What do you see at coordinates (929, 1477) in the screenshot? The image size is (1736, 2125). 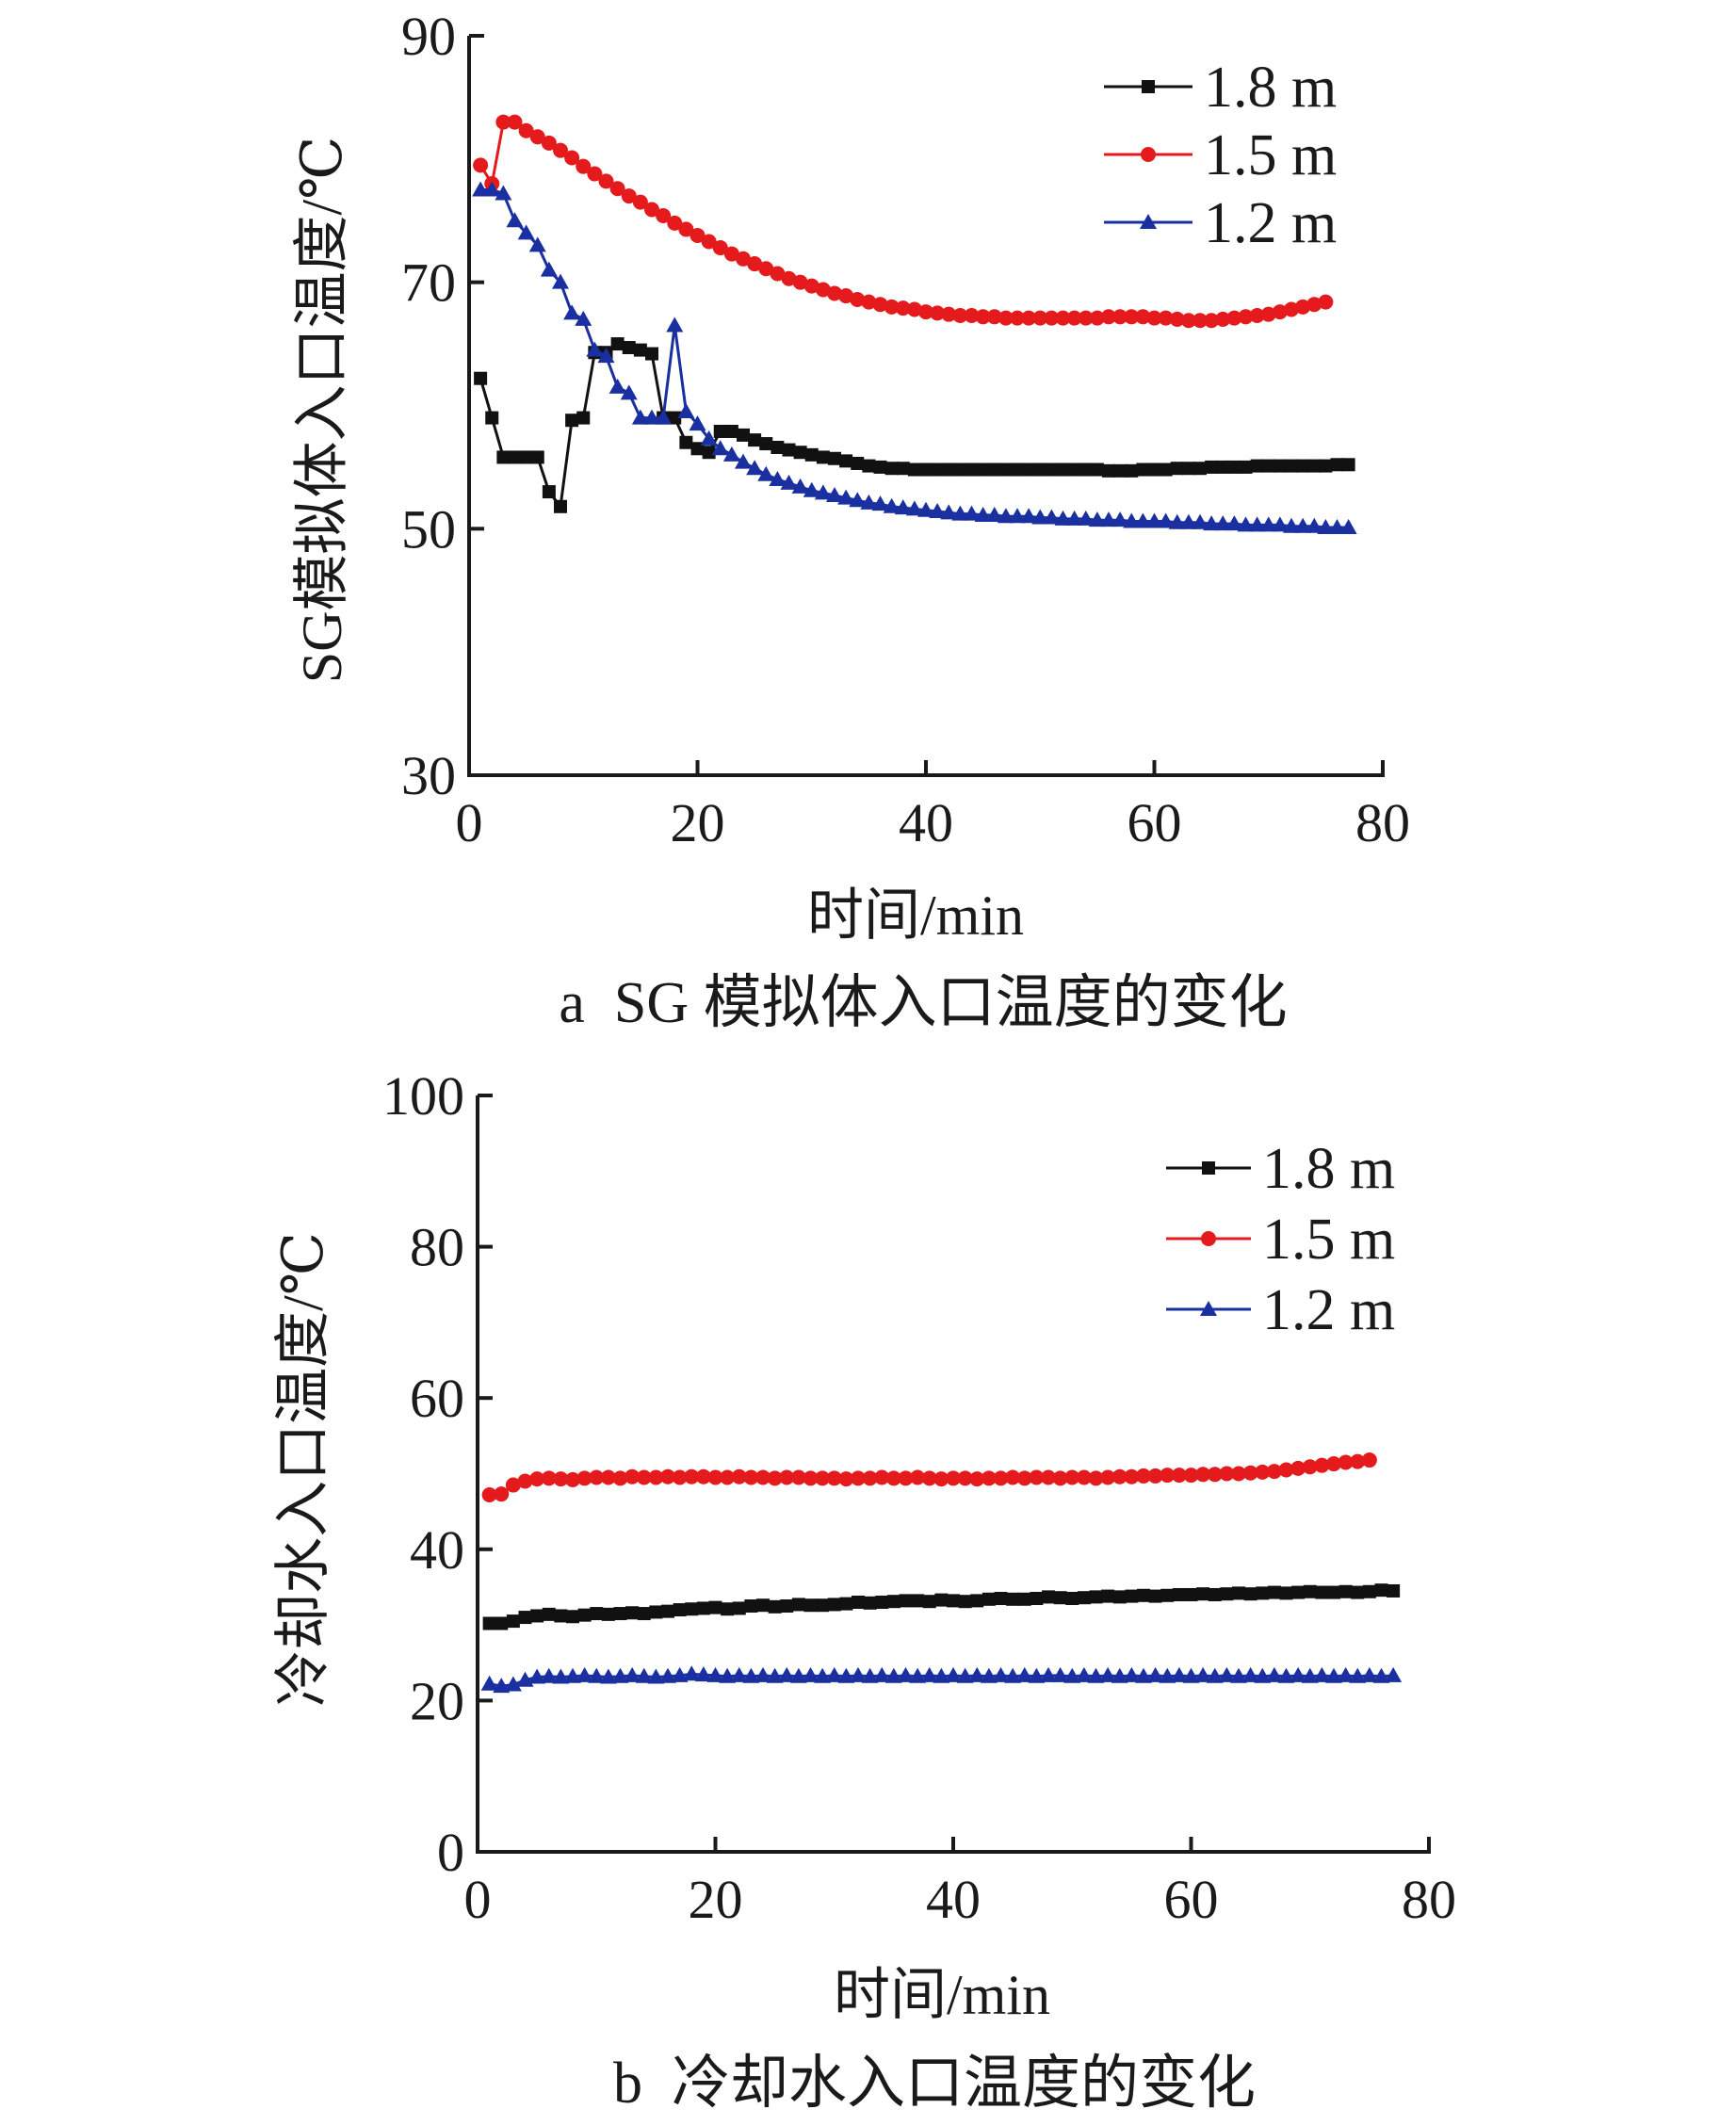 I see `series-15m` at bounding box center [929, 1477].